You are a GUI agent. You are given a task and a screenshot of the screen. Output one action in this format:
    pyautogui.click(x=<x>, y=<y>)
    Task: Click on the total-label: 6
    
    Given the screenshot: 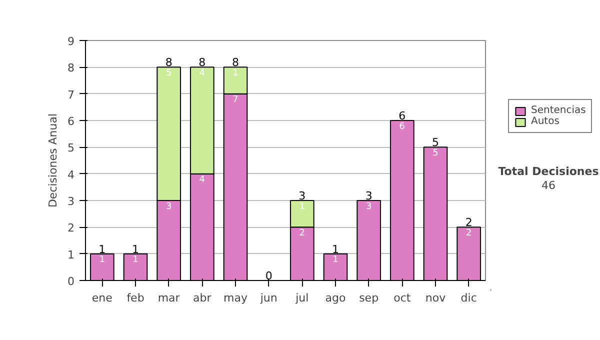 What is the action you would take?
    pyautogui.click(x=402, y=116)
    